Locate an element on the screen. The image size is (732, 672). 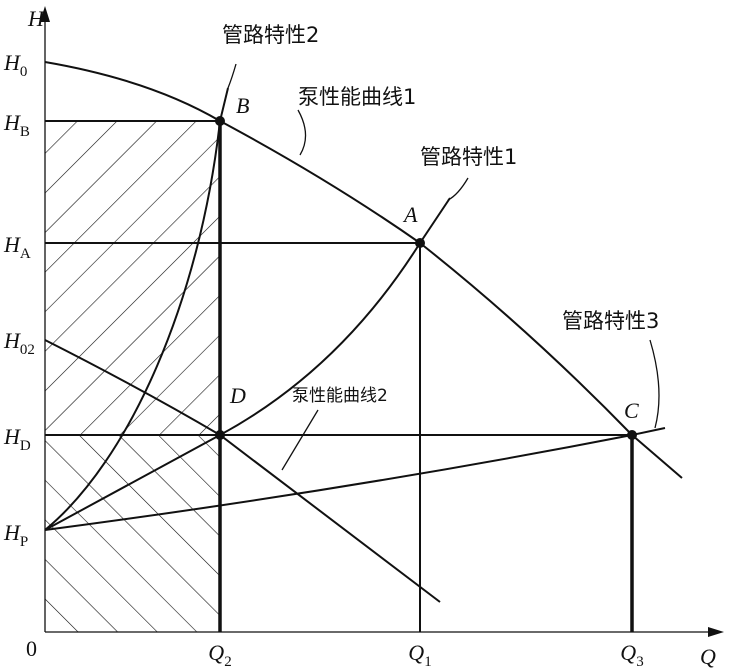
curve-label: 管路特性1 is located at coordinates (468, 157).